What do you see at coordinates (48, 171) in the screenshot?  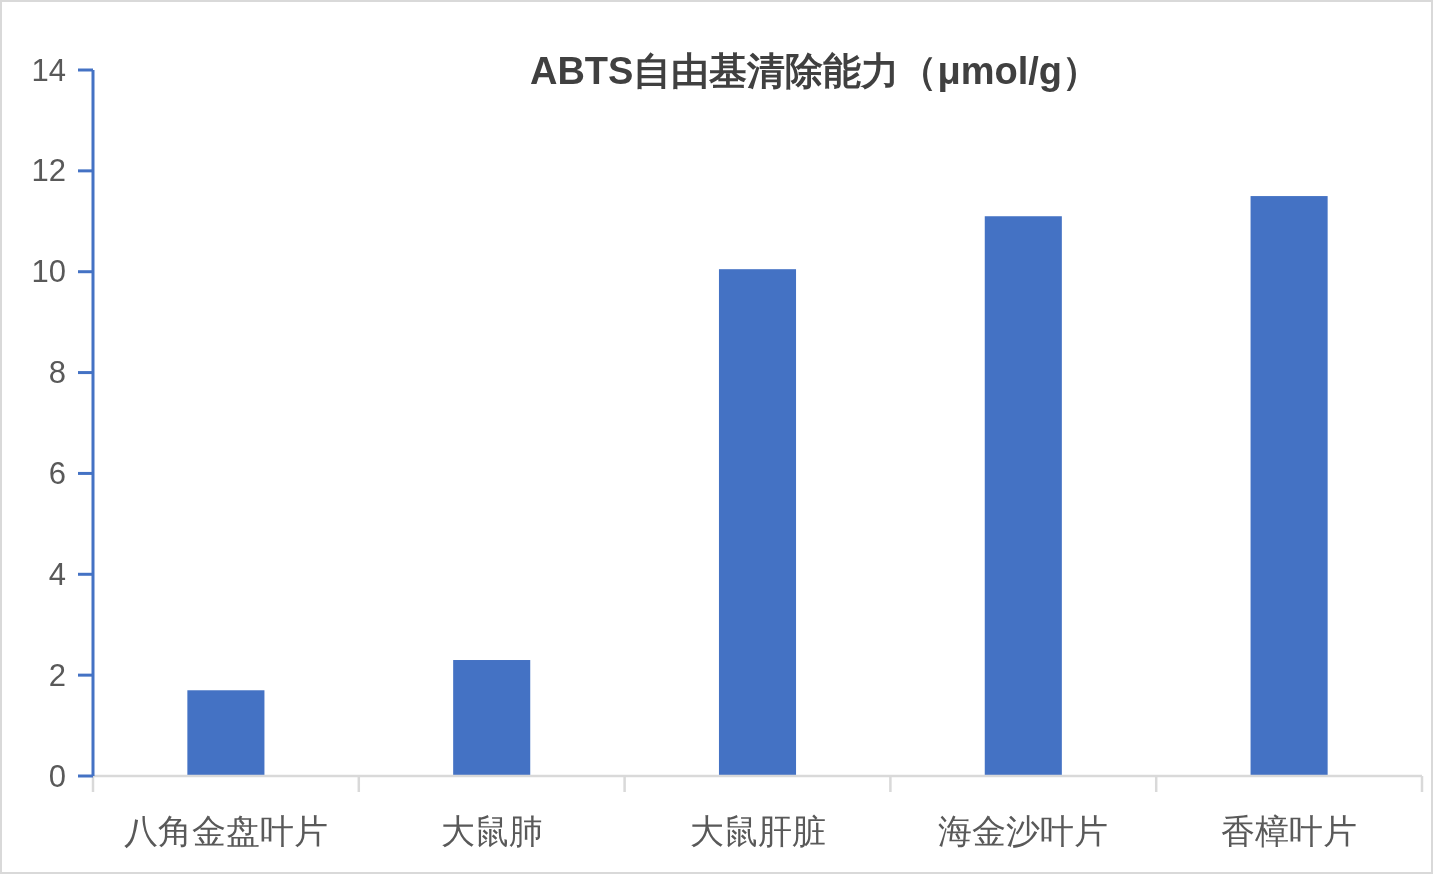 I see `y-tick-label: 12` at bounding box center [48, 171].